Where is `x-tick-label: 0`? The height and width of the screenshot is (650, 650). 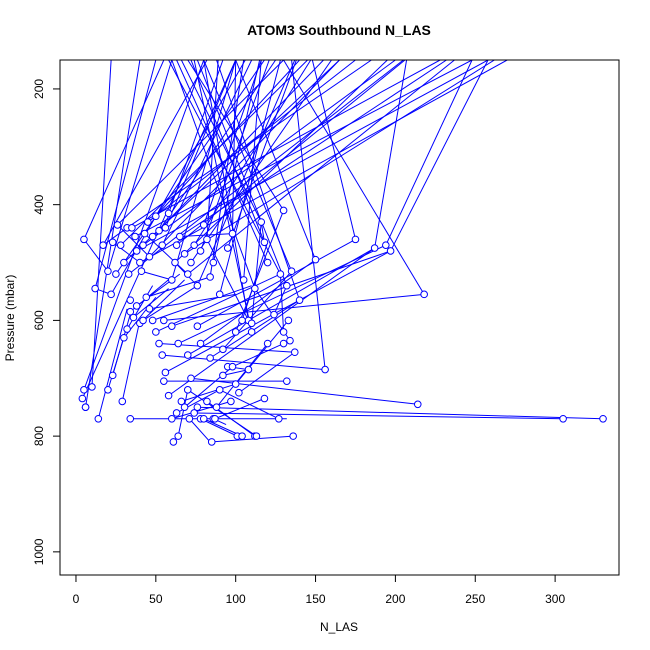 x-tick-label: 0 is located at coordinates (76, 599).